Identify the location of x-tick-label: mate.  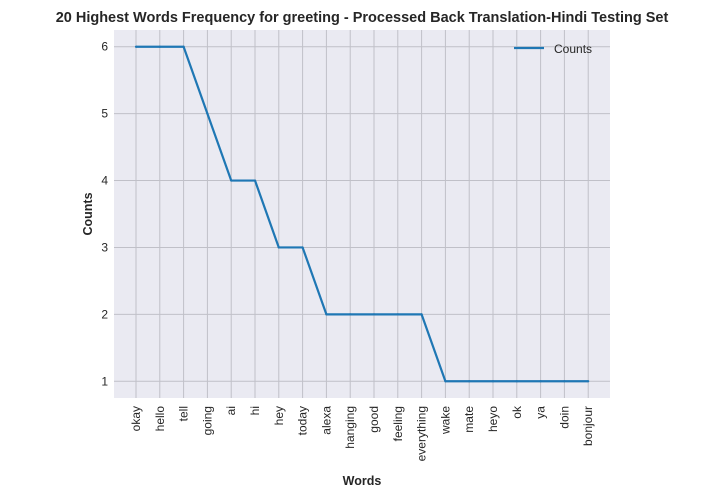
(469, 419).